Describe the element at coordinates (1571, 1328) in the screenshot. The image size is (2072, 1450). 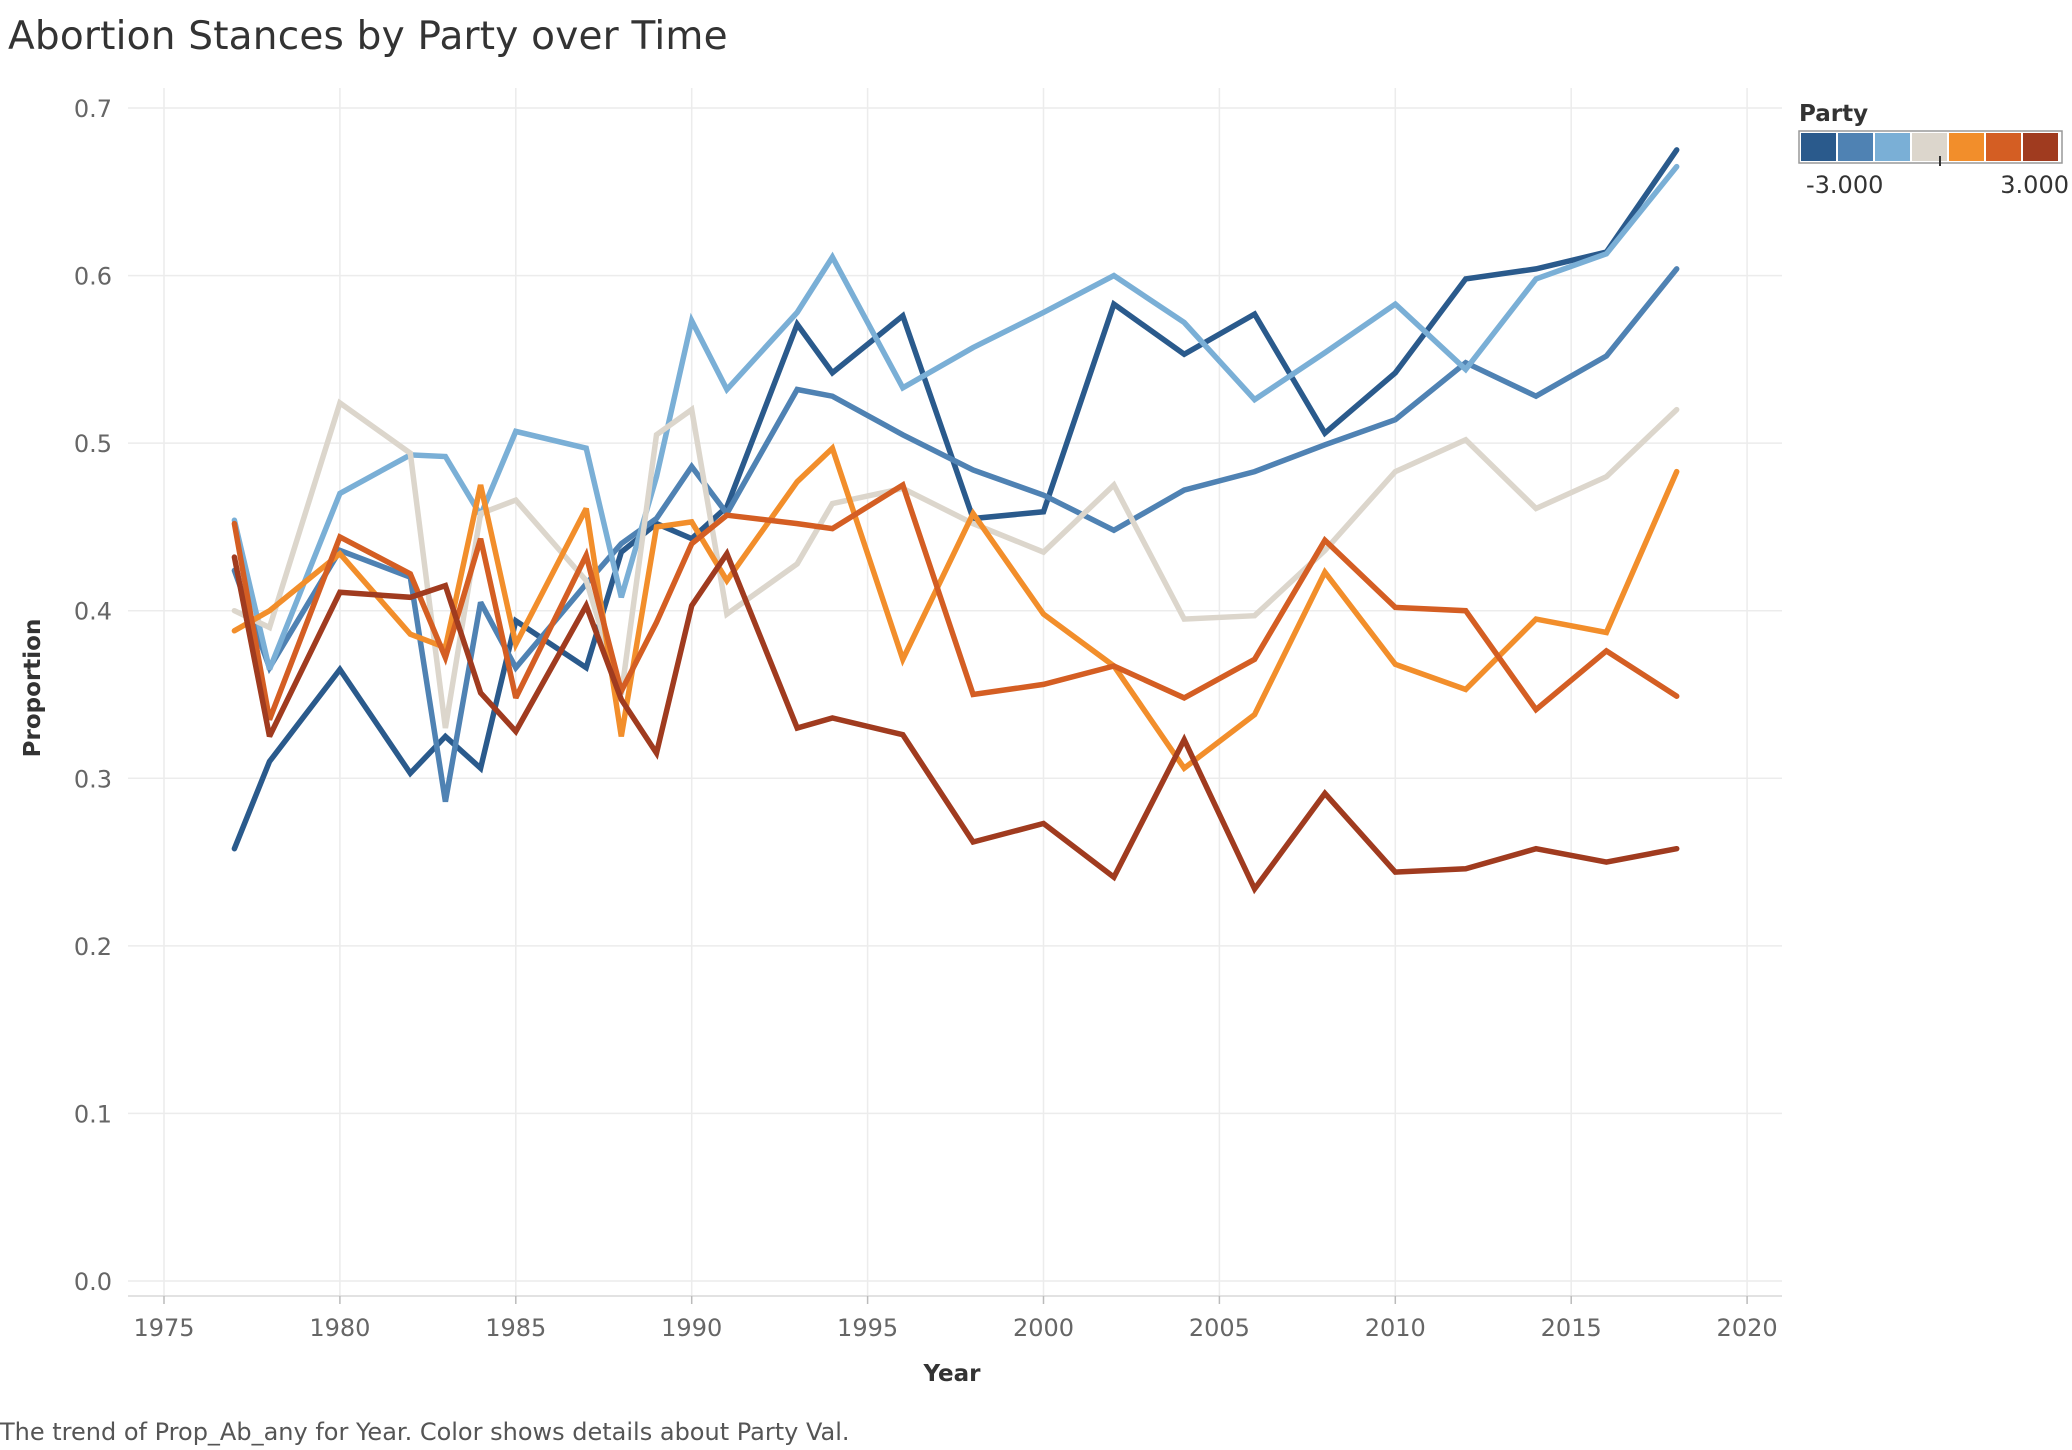
I see `x-tick-label: 2015` at that location.